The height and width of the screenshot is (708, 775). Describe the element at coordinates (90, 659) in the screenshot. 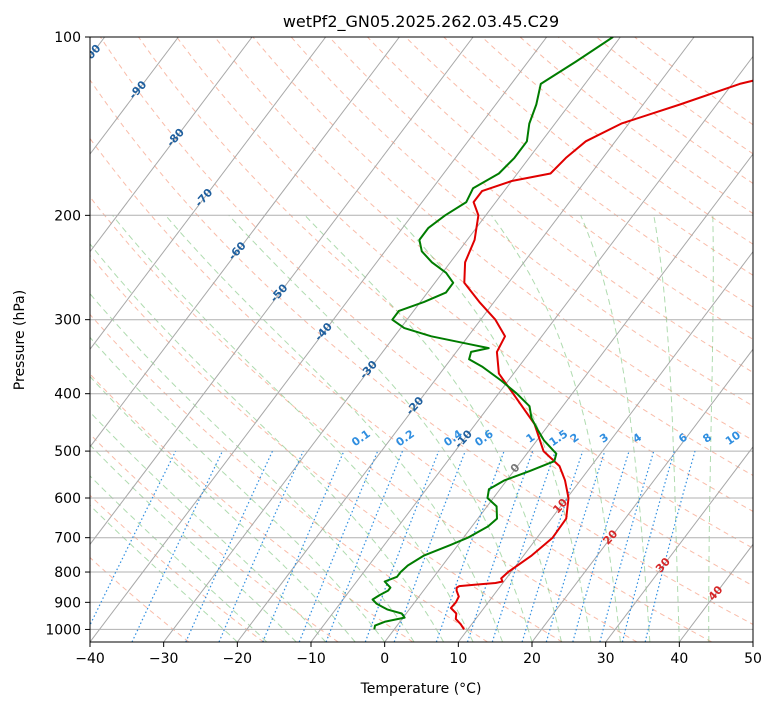

I see `x-tick-label: −40` at that location.